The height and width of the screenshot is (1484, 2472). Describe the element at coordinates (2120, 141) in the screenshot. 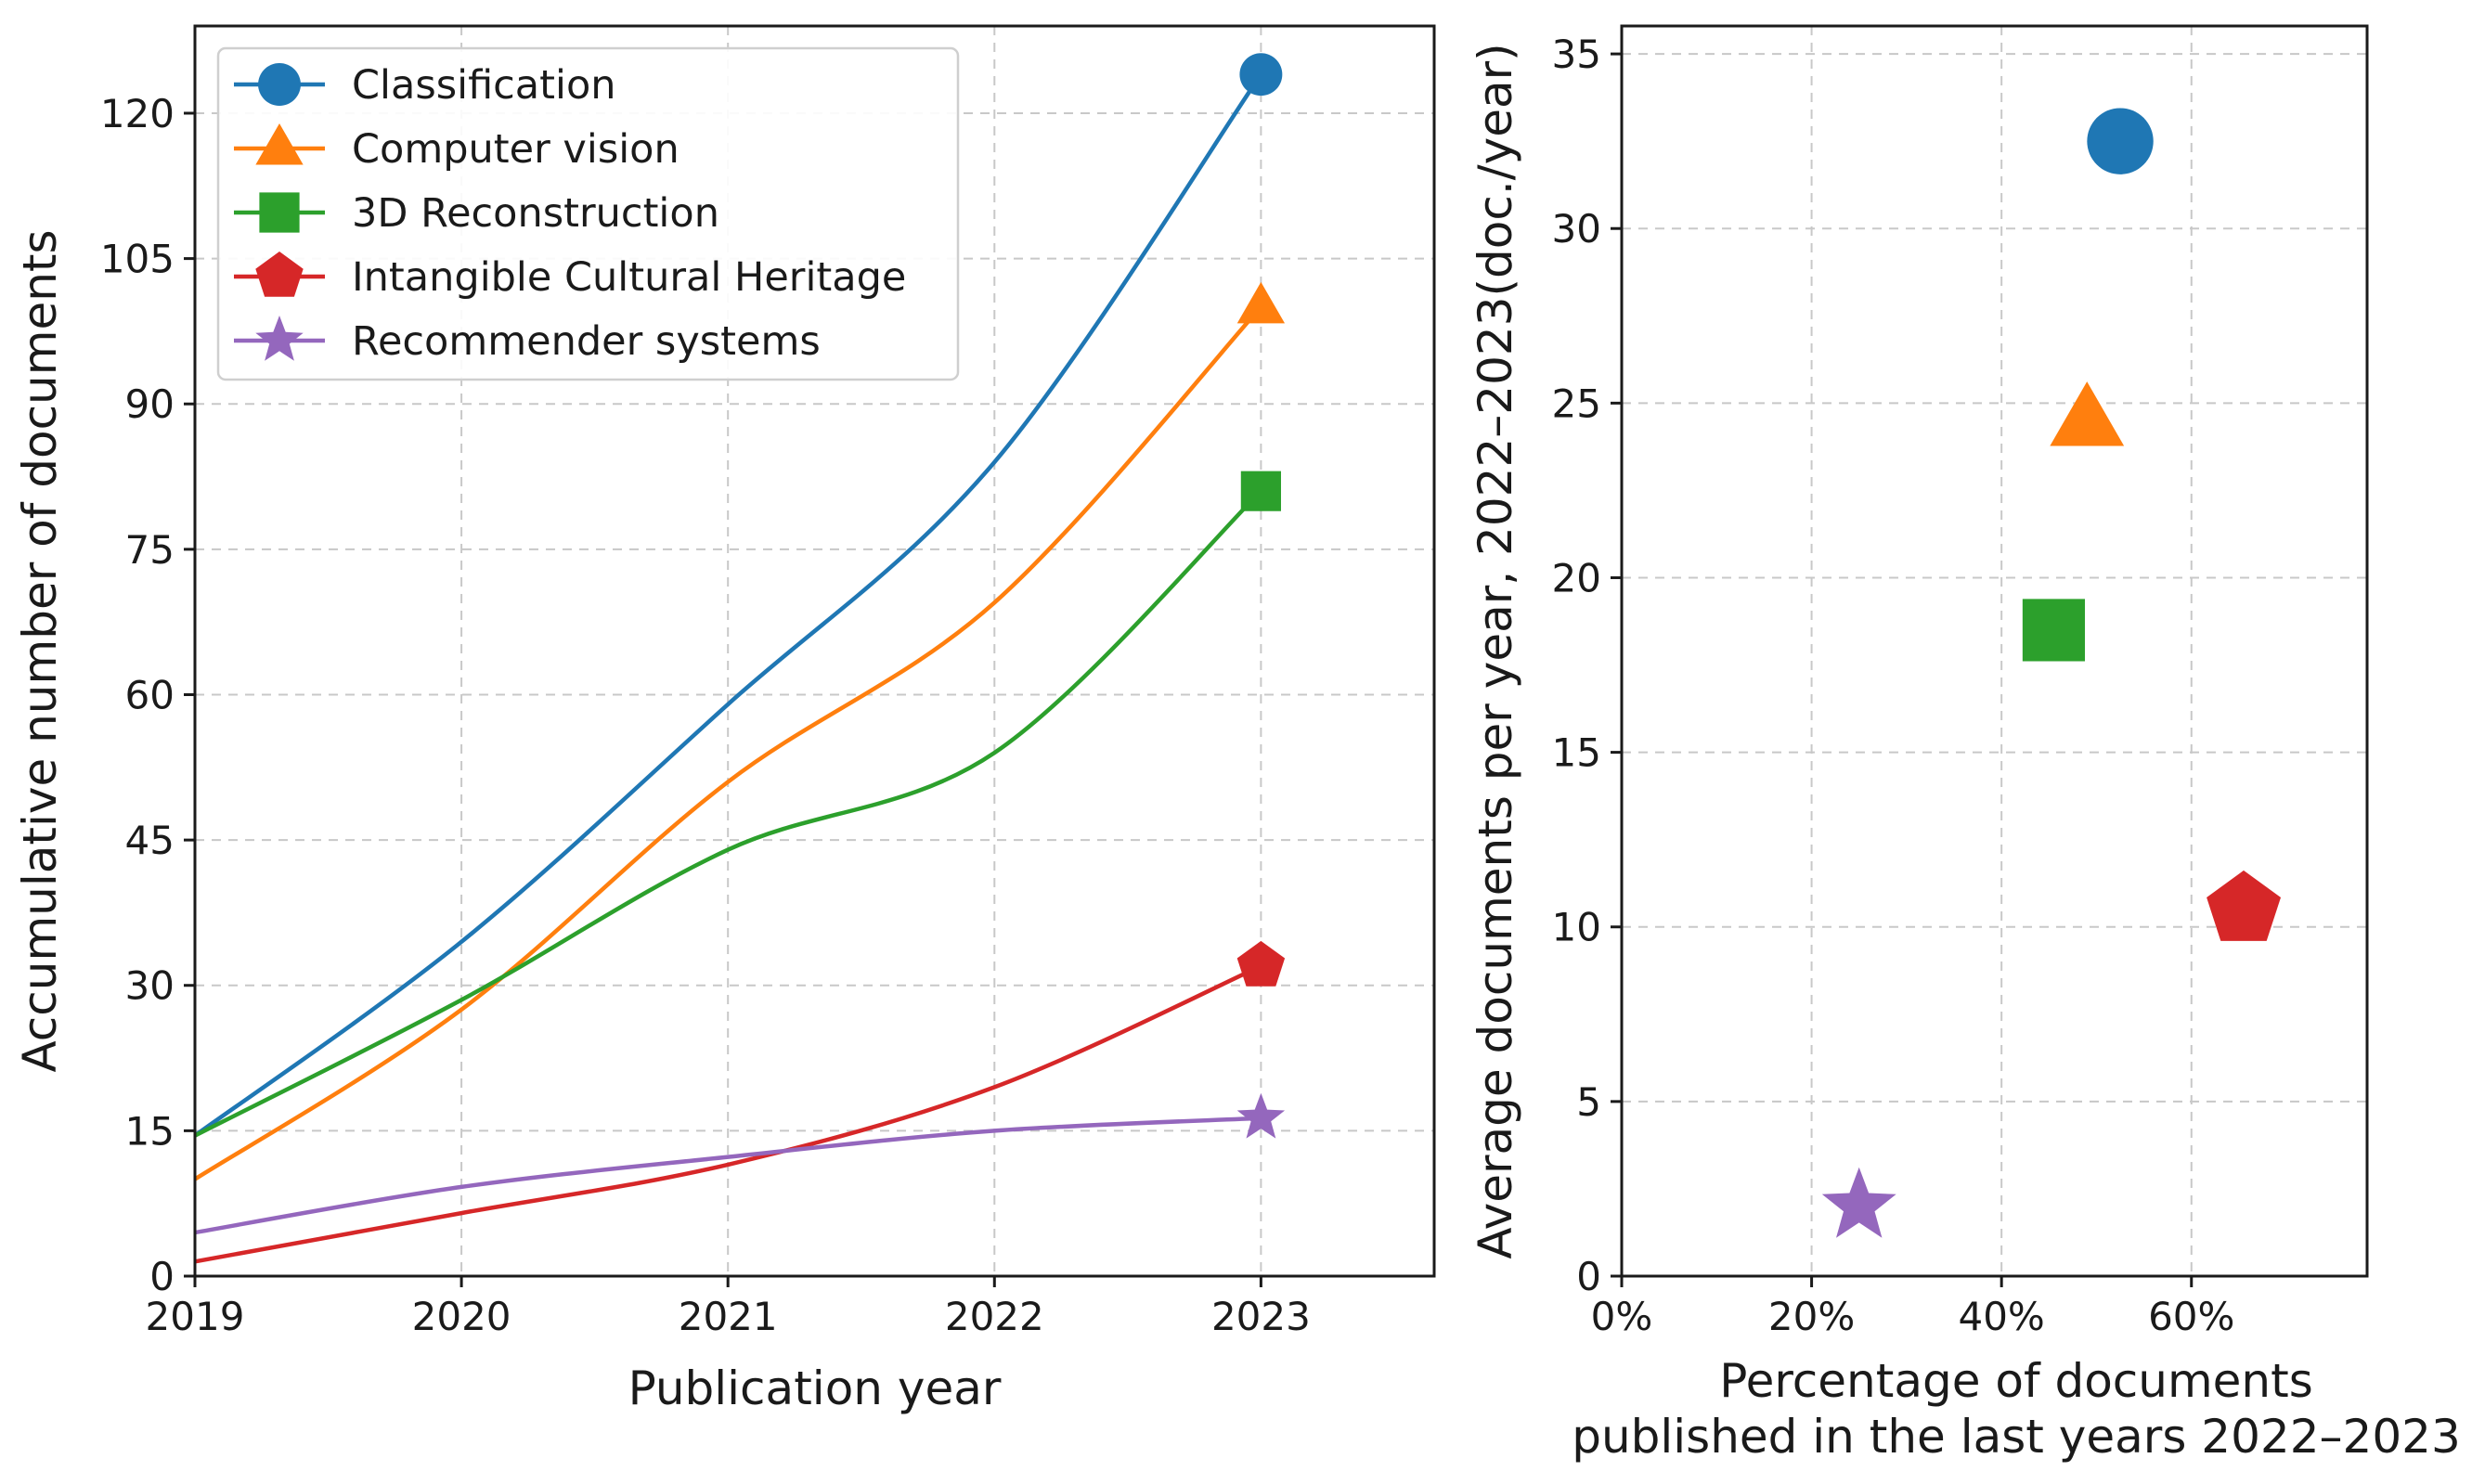

I see `scatter-point-classification` at that location.